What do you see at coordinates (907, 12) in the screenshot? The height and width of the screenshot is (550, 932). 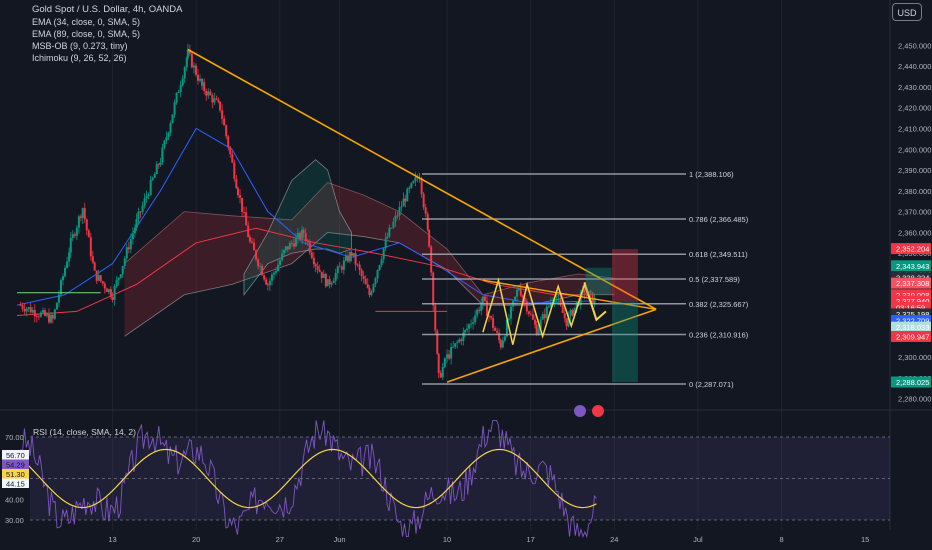 I see `currency-button: USD` at bounding box center [907, 12].